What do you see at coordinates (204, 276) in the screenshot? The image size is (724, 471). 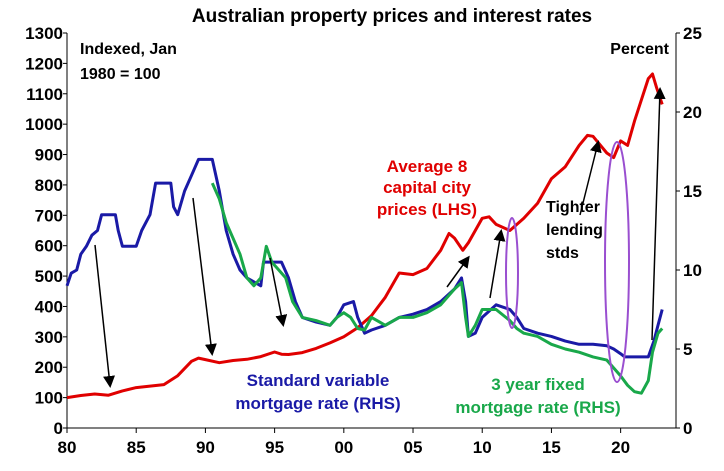 I see `arrow-1990` at bounding box center [204, 276].